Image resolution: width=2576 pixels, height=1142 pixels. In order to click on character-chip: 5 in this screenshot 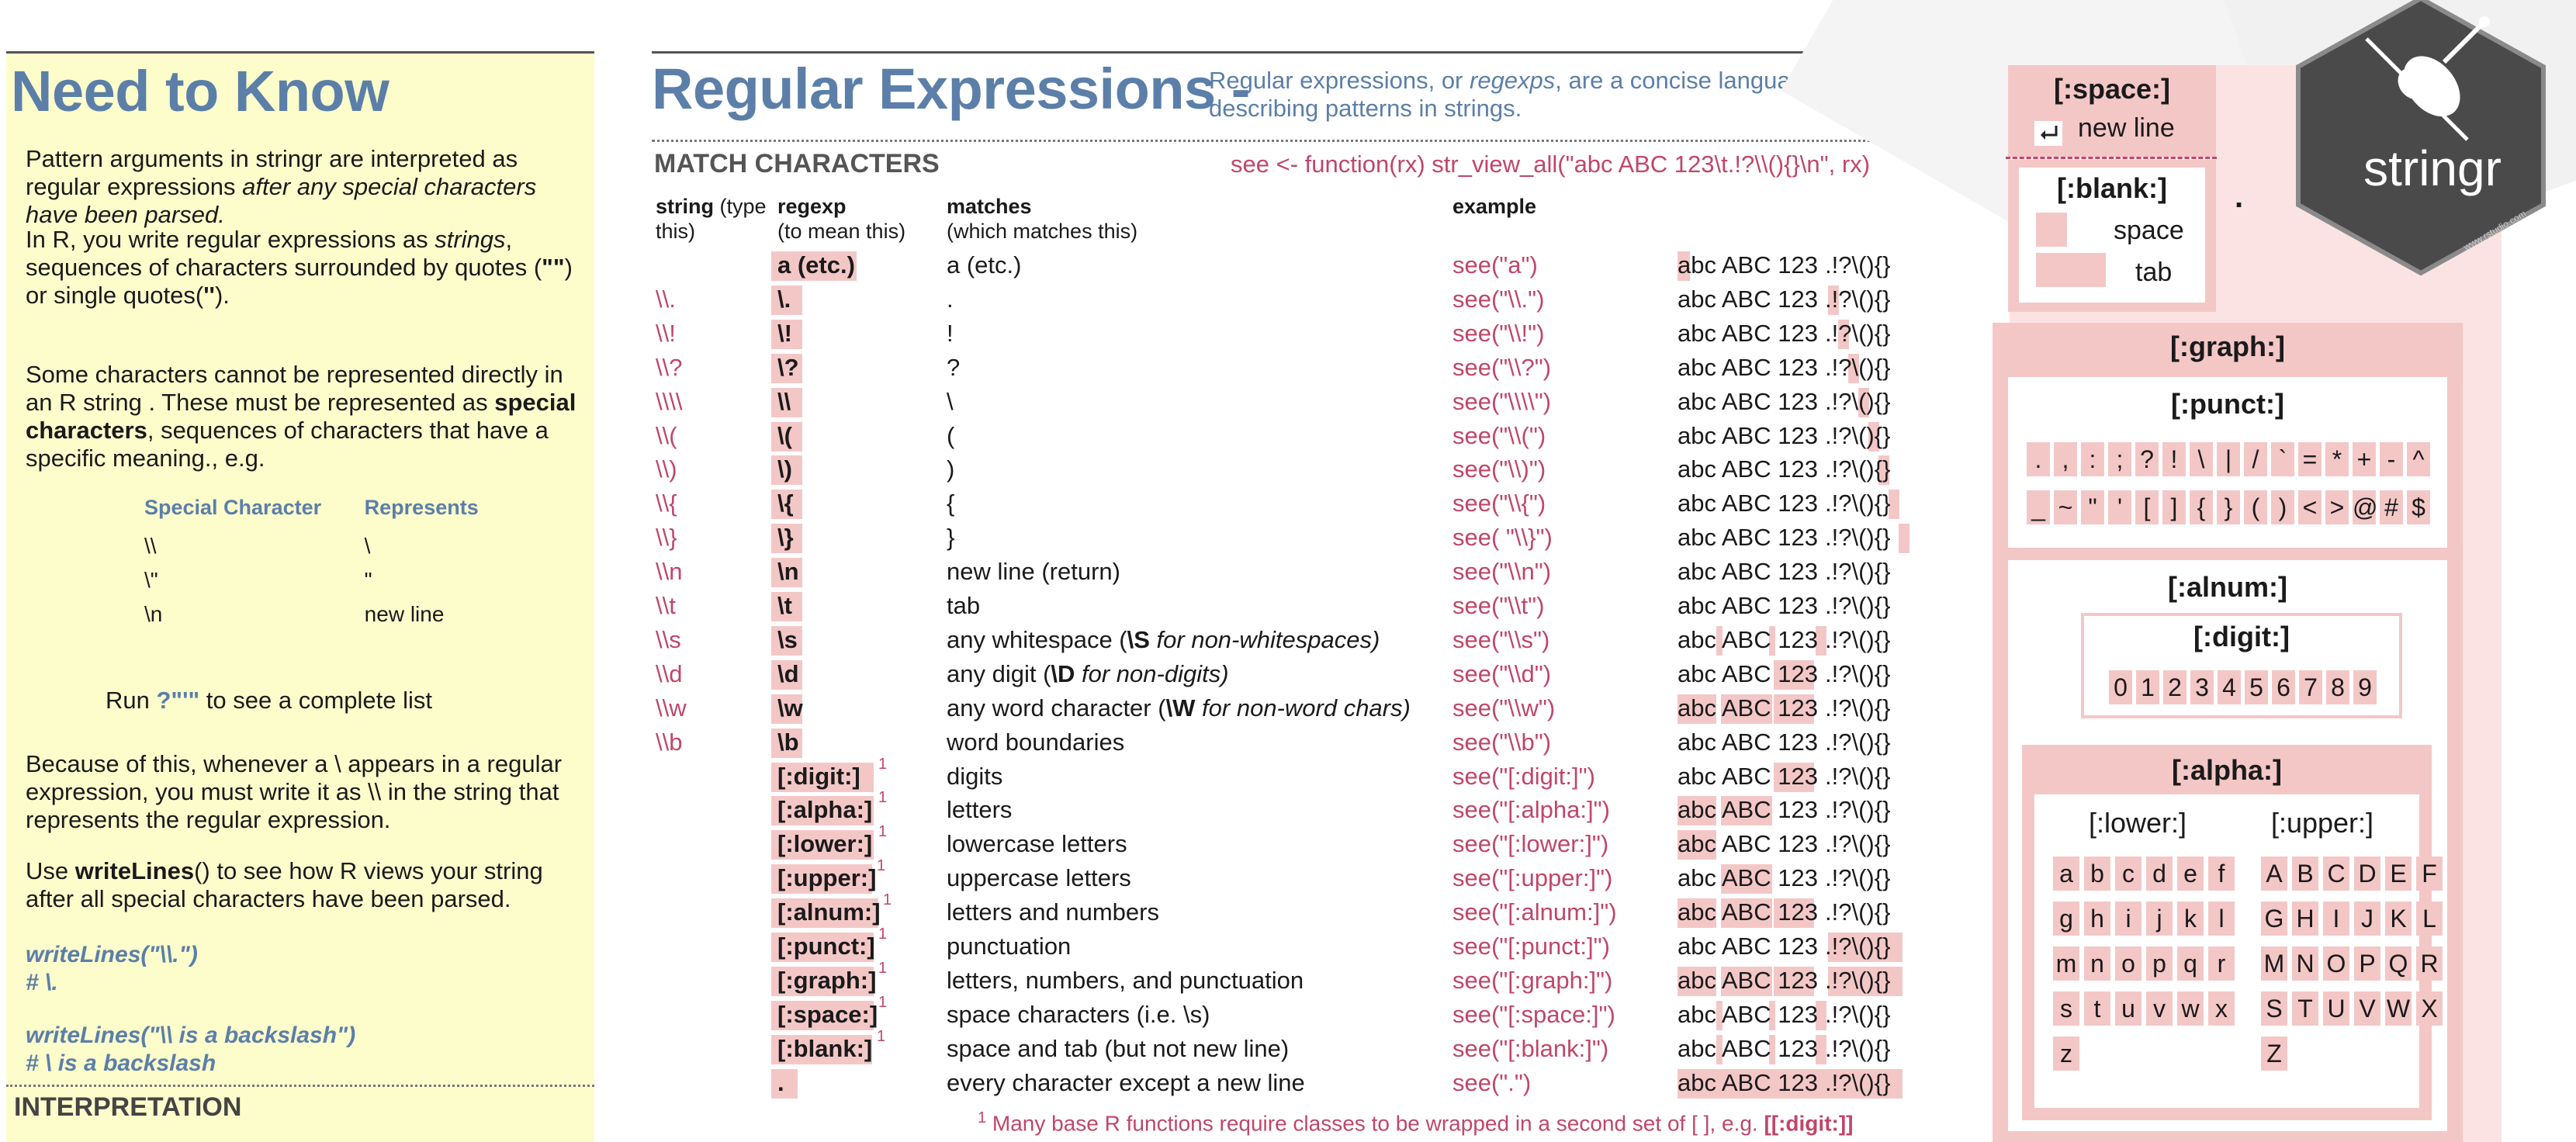, I will do `click(2256, 687)`.